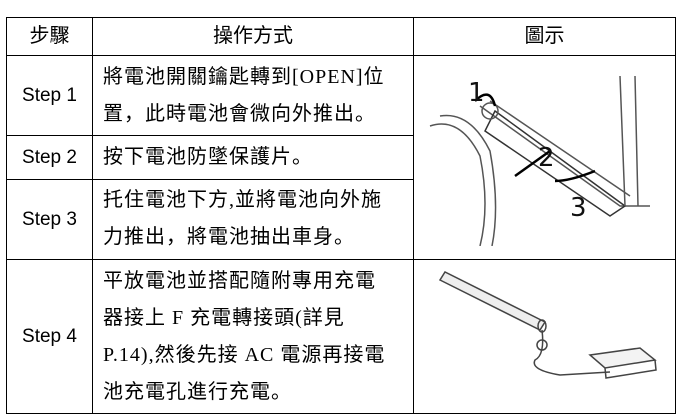  I want to click on header-cell: 操作方式, so click(253, 36).